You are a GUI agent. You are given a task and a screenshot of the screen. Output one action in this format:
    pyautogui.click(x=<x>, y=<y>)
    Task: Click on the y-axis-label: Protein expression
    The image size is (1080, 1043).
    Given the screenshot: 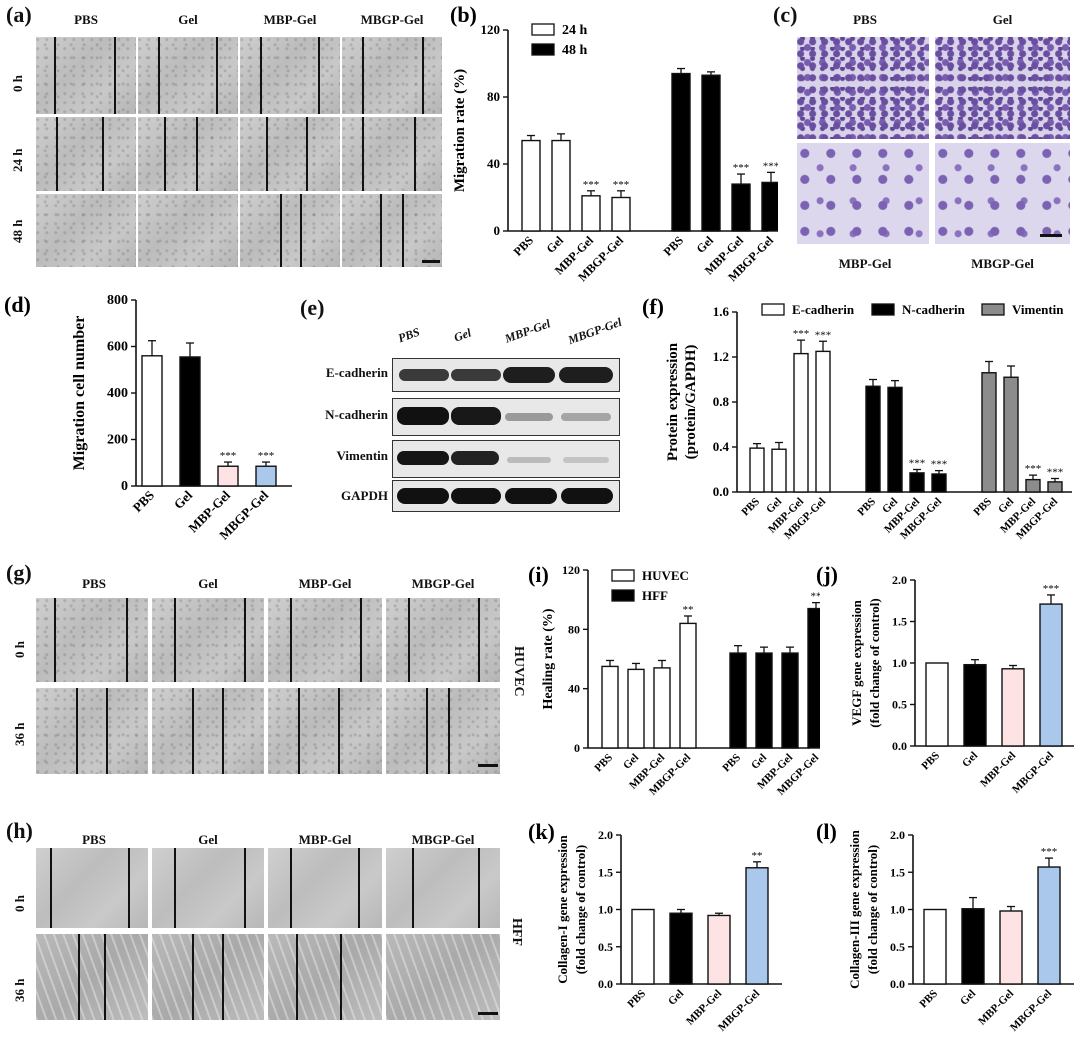 What is the action you would take?
    pyautogui.click(x=673, y=401)
    